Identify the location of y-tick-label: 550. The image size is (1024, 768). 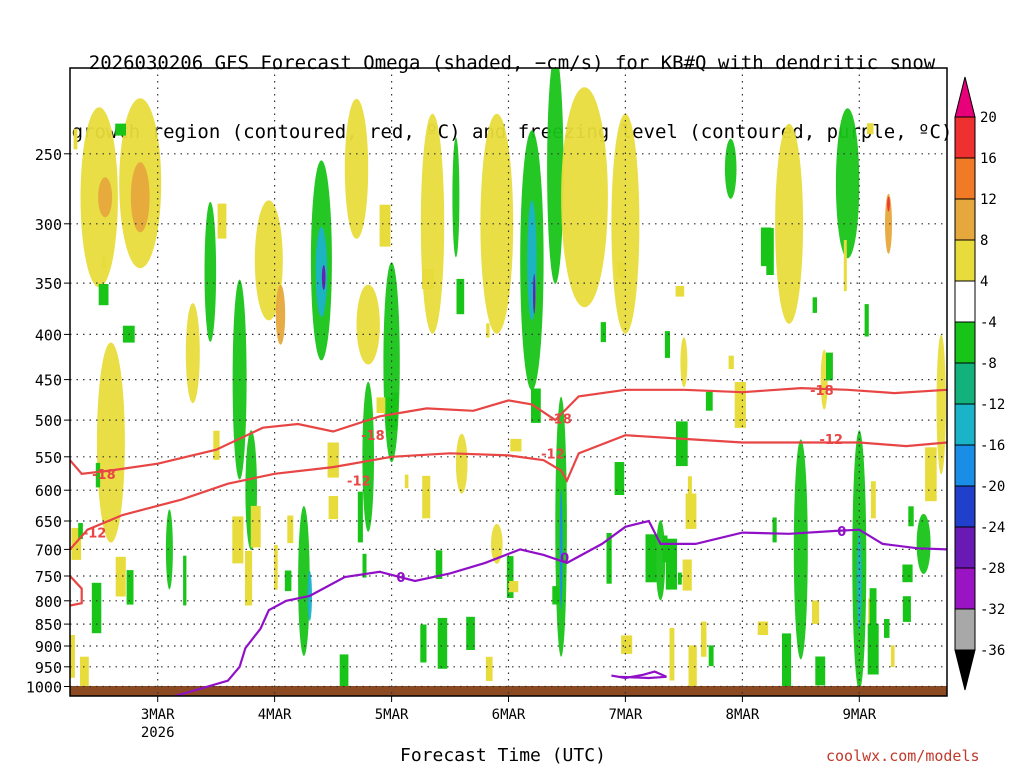
(48, 458).